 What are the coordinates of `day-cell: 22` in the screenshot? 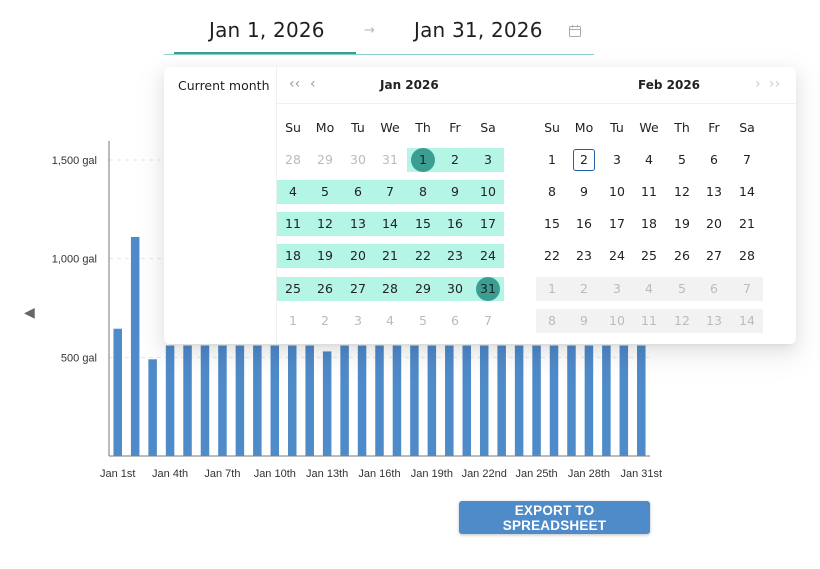 It's located at (423, 256).